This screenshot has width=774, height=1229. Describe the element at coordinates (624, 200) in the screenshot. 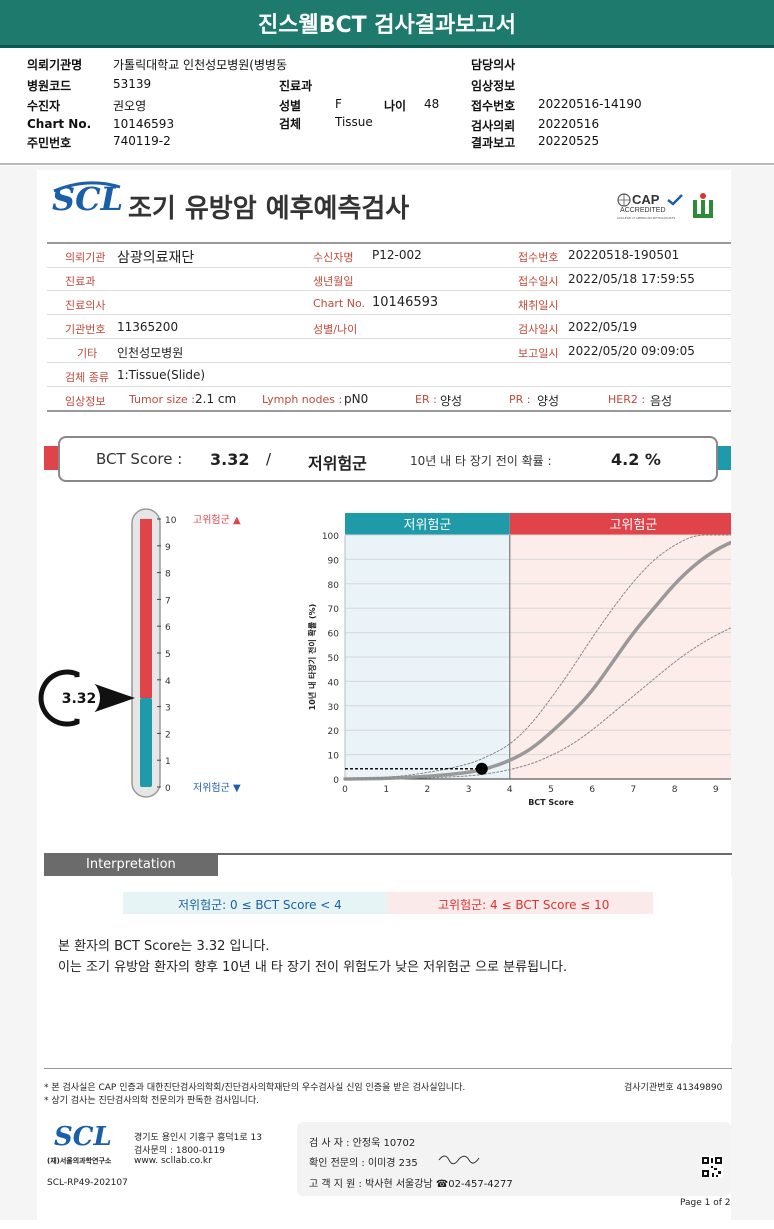

I see `cap-globe-icon` at that location.